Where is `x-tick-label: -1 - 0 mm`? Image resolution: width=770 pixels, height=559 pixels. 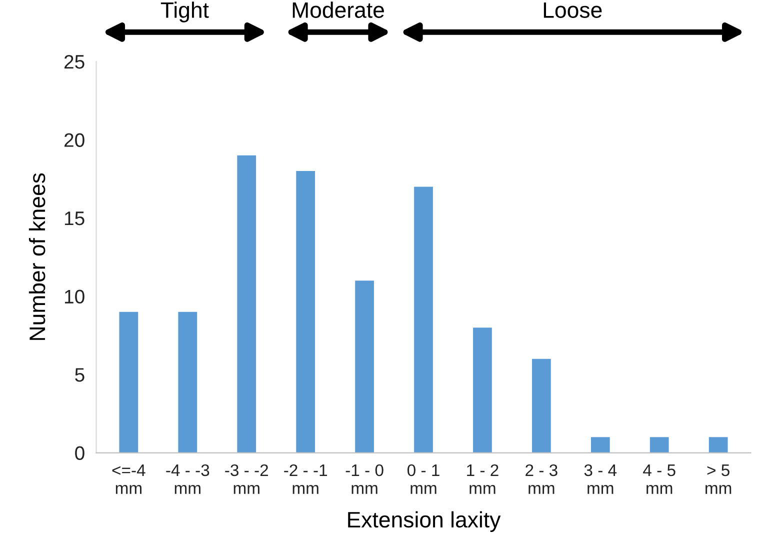 x-tick-label: -1 - 0 mm is located at coordinates (365, 479).